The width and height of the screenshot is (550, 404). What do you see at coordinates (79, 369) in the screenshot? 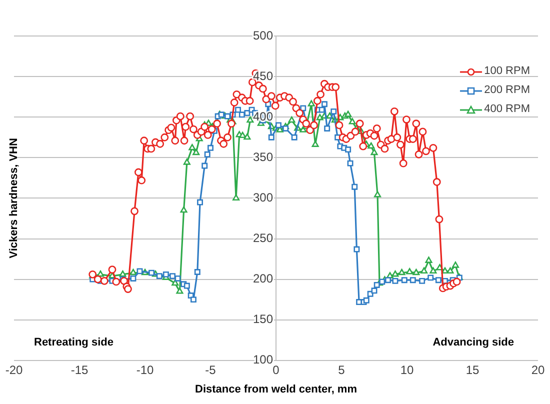
I see `x-tick-label: -15` at bounding box center [79, 369].